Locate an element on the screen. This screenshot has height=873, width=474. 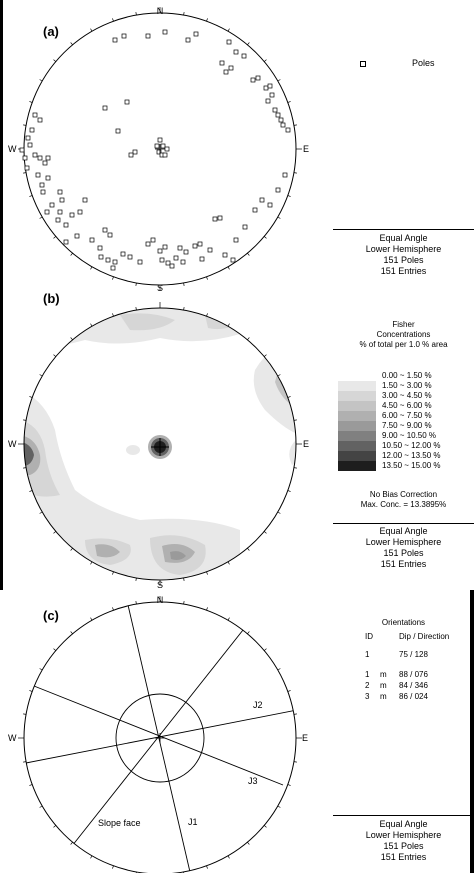
scale-row: 0.00 ~ 1.50 % is located at coordinates (403, 376).